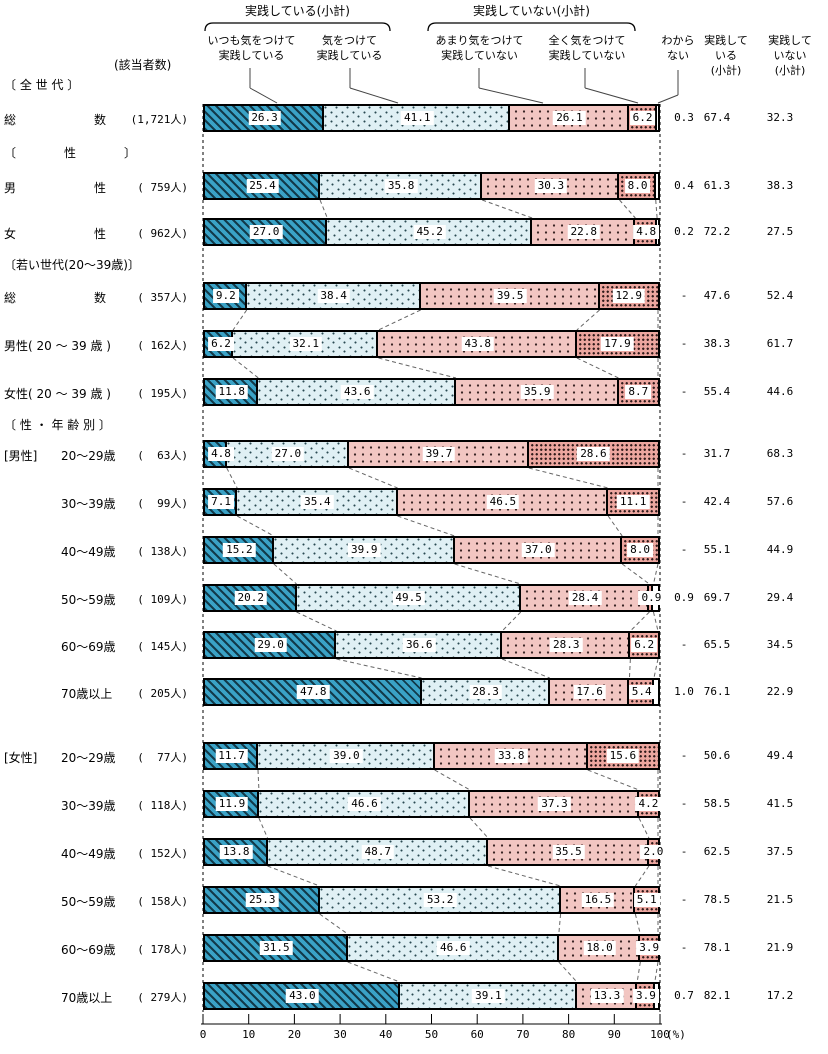 The height and width of the screenshot is (1054, 828). What do you see at coordinates (162, 757) in the screenshot?
I see `row-respondent-count: ( 77人)` at bounding box center [162, 757].